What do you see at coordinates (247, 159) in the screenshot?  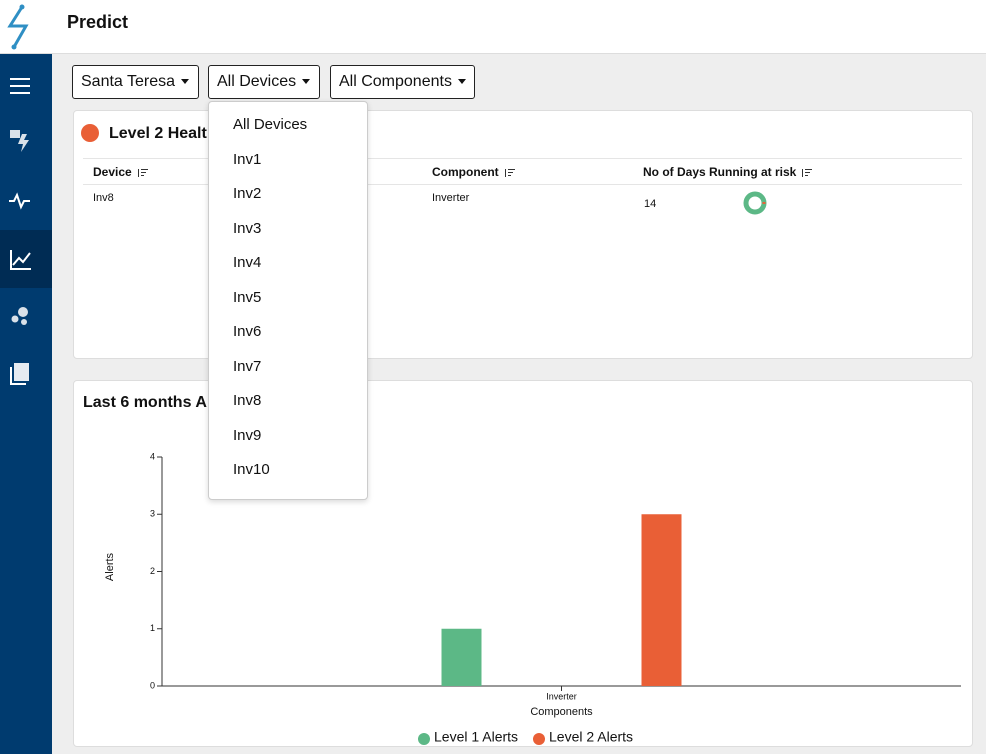 I see `menu-item: Inv1` at bounding box center [247, 159].